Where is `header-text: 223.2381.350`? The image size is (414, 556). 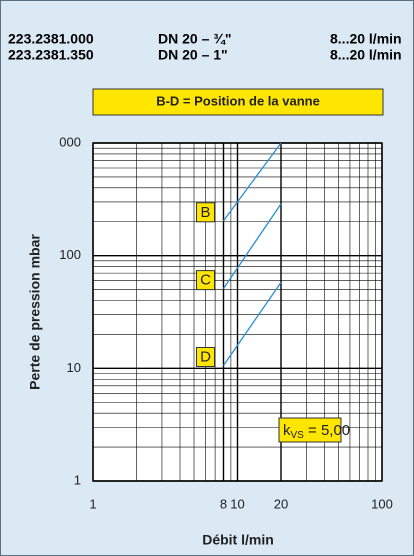
header-text: 223.2381.350 is located at coordinates (51, 55).